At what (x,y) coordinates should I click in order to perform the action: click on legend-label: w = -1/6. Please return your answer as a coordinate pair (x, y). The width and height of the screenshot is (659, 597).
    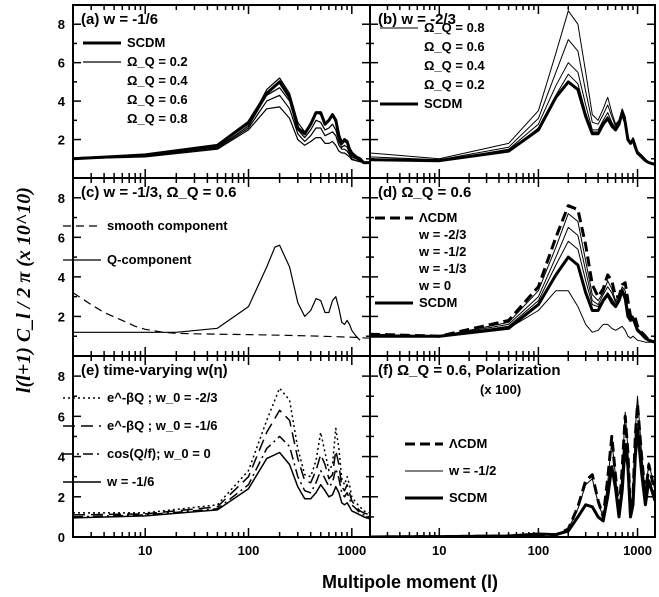
    Looking at the image, I should click on (130, 481).